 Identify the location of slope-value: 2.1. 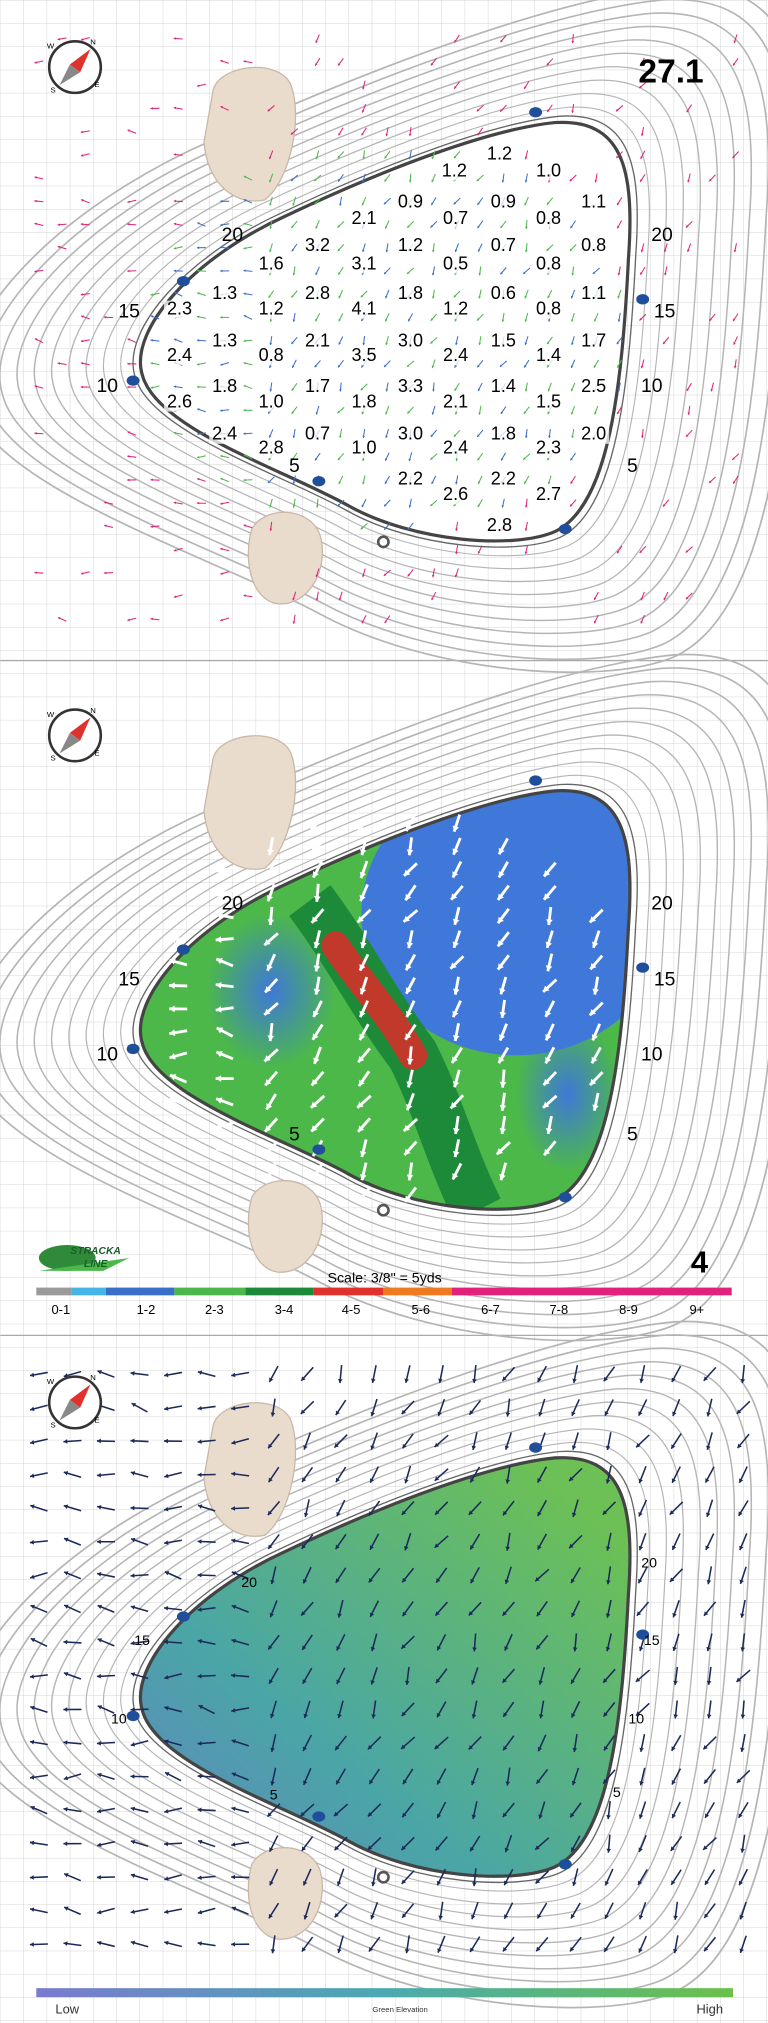
(363, 218).